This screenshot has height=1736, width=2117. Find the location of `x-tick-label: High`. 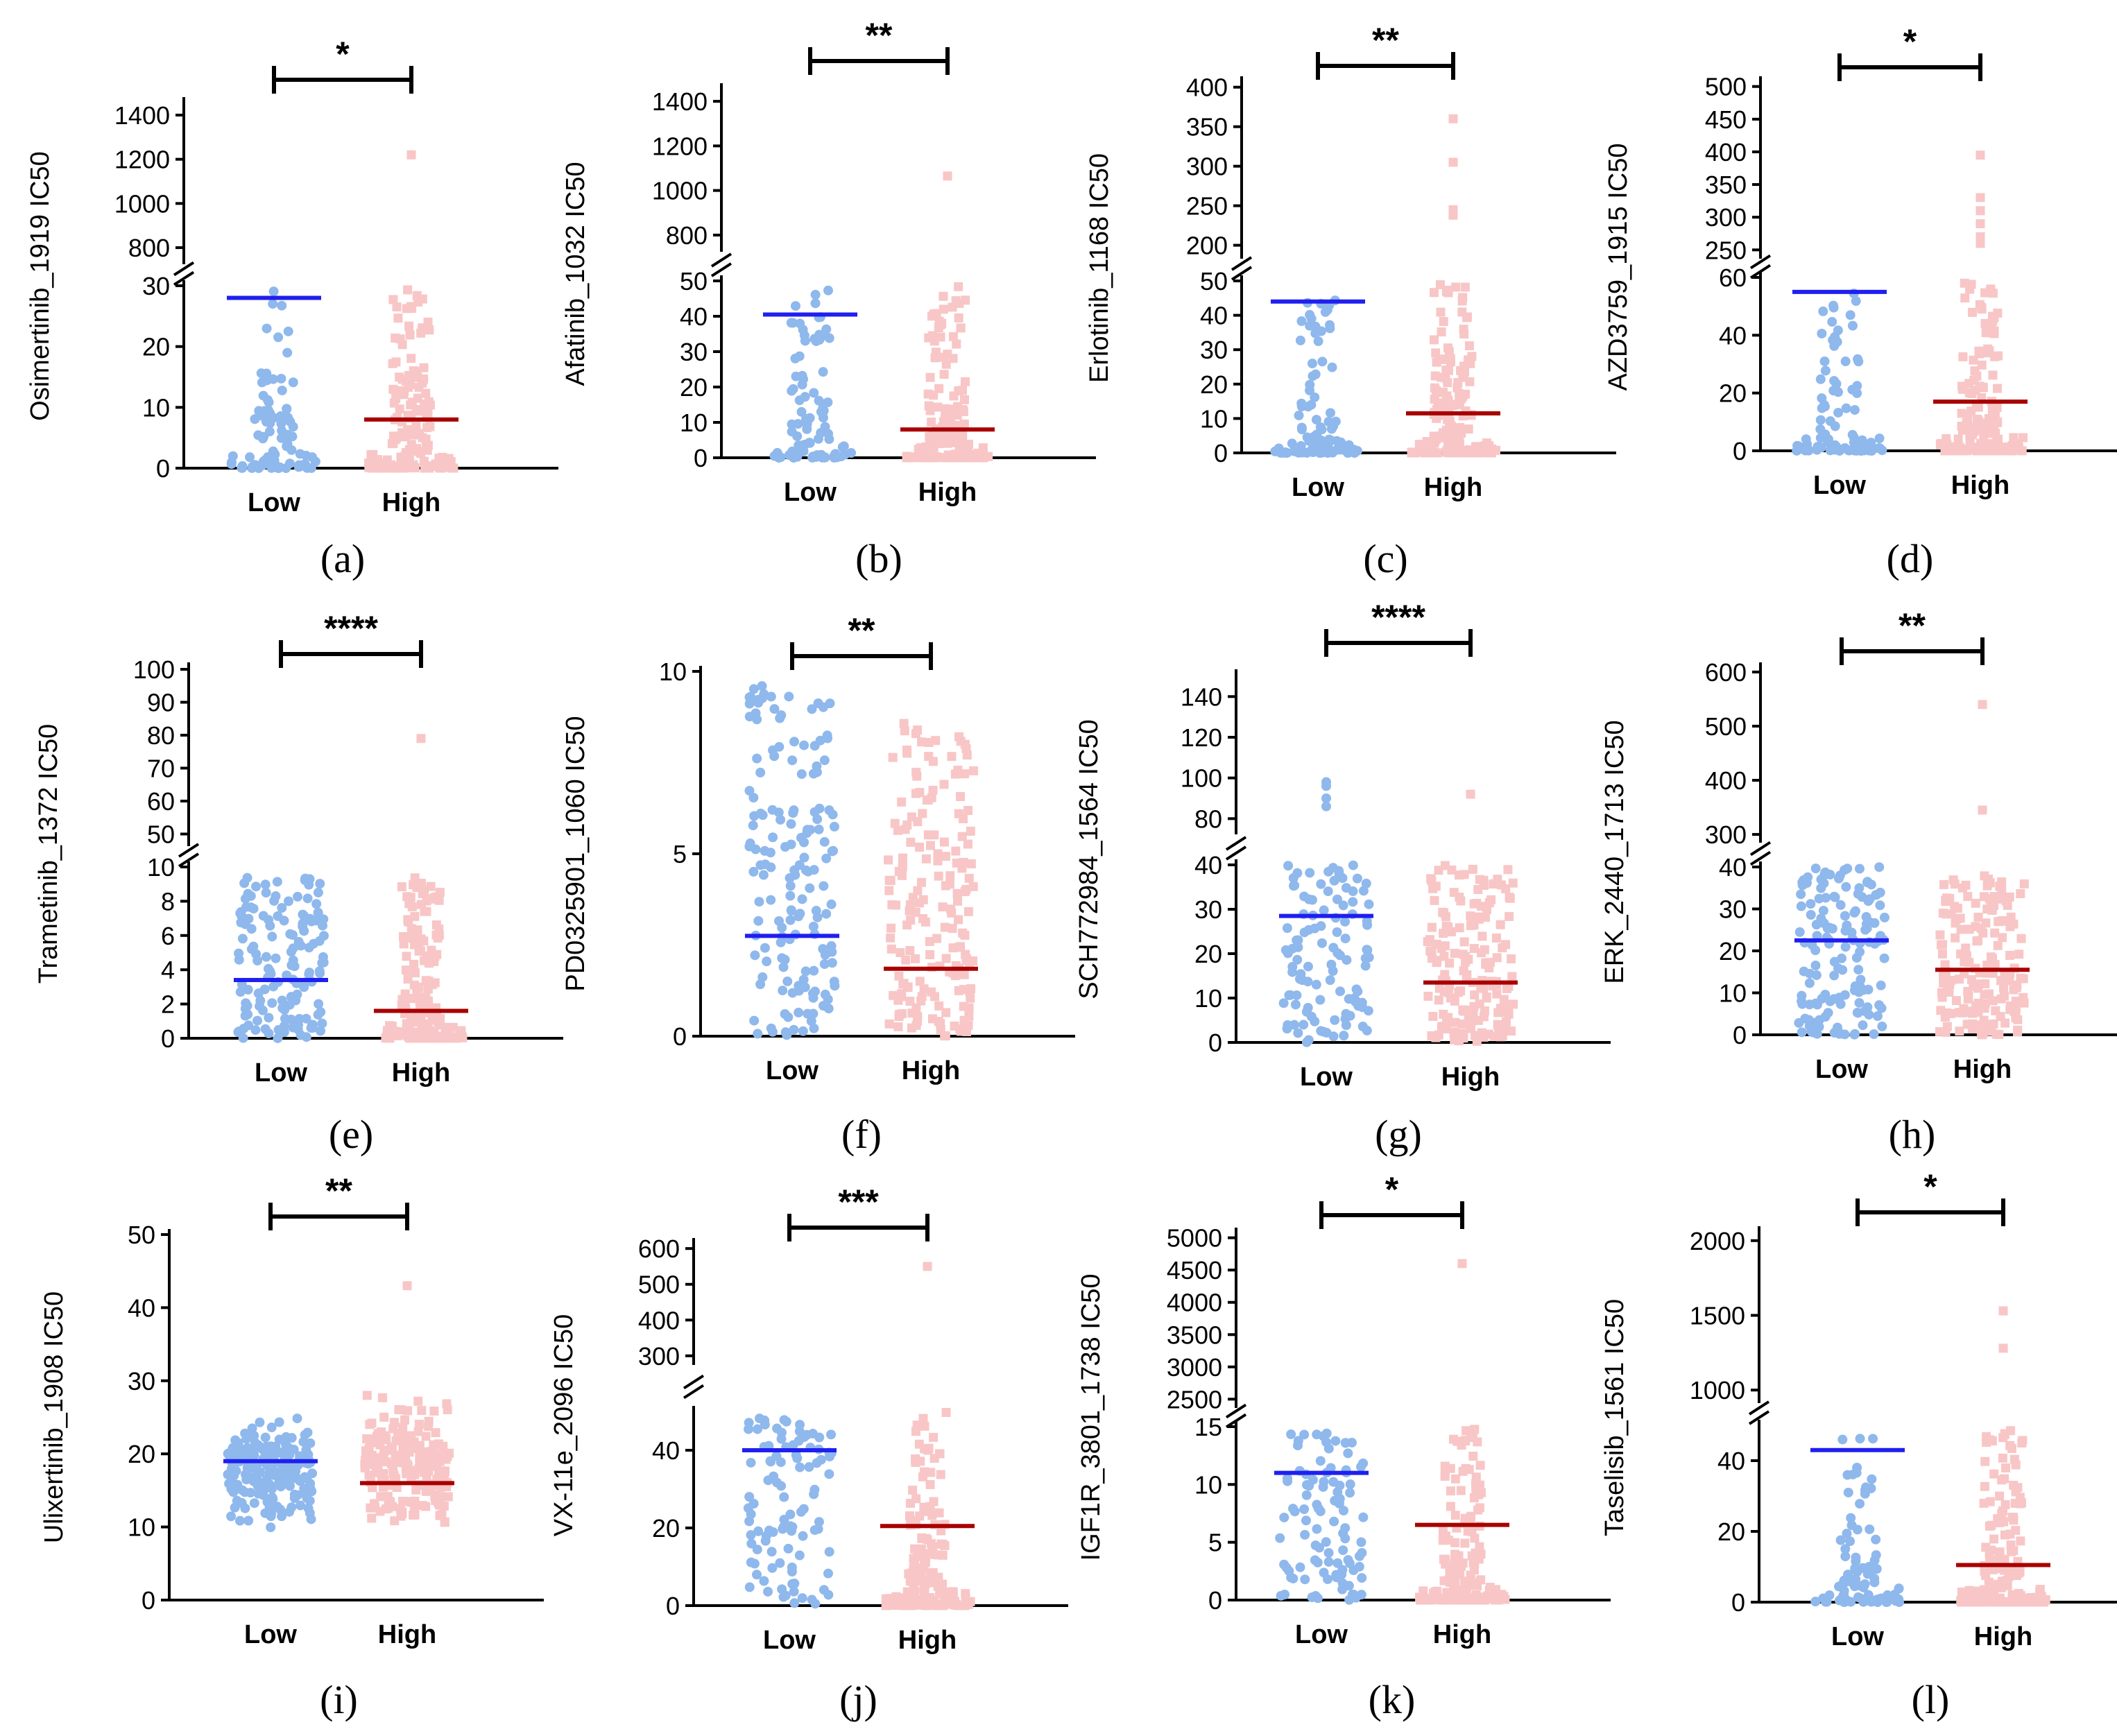

x-tick-label: High is located at coordinates (1453, 488).